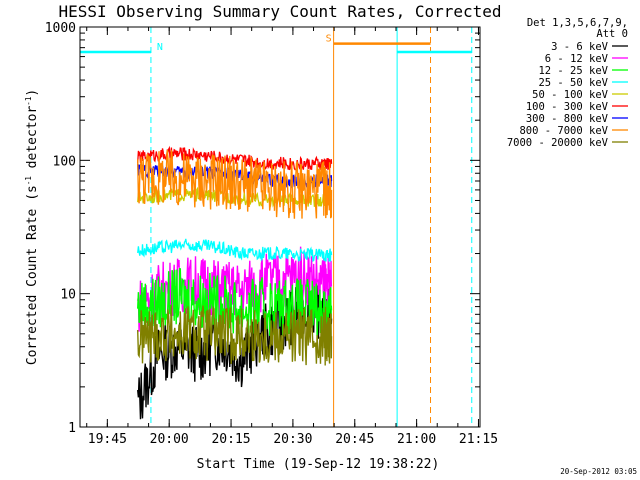 The width and height of the screenshot is (640, 480). What do you see at coordinates (329, 39) in the screenshot?
I see `flag-label-1: S` at bounding box center [329, 39].